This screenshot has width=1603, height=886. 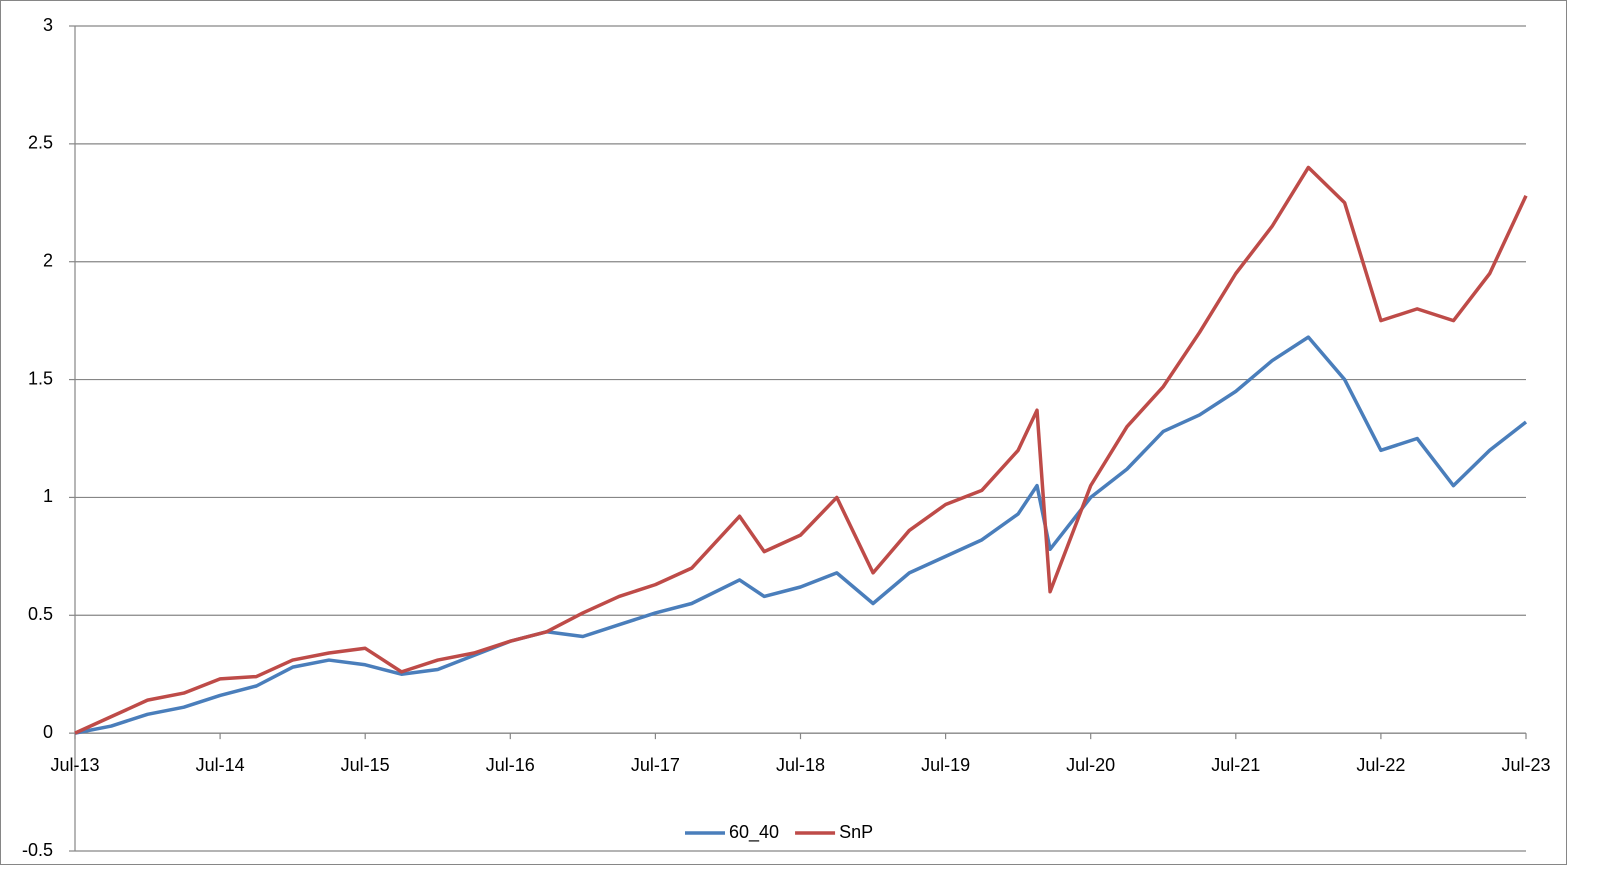 I want to click on y-tick-label: -0.5, so click(x=37, y=850).